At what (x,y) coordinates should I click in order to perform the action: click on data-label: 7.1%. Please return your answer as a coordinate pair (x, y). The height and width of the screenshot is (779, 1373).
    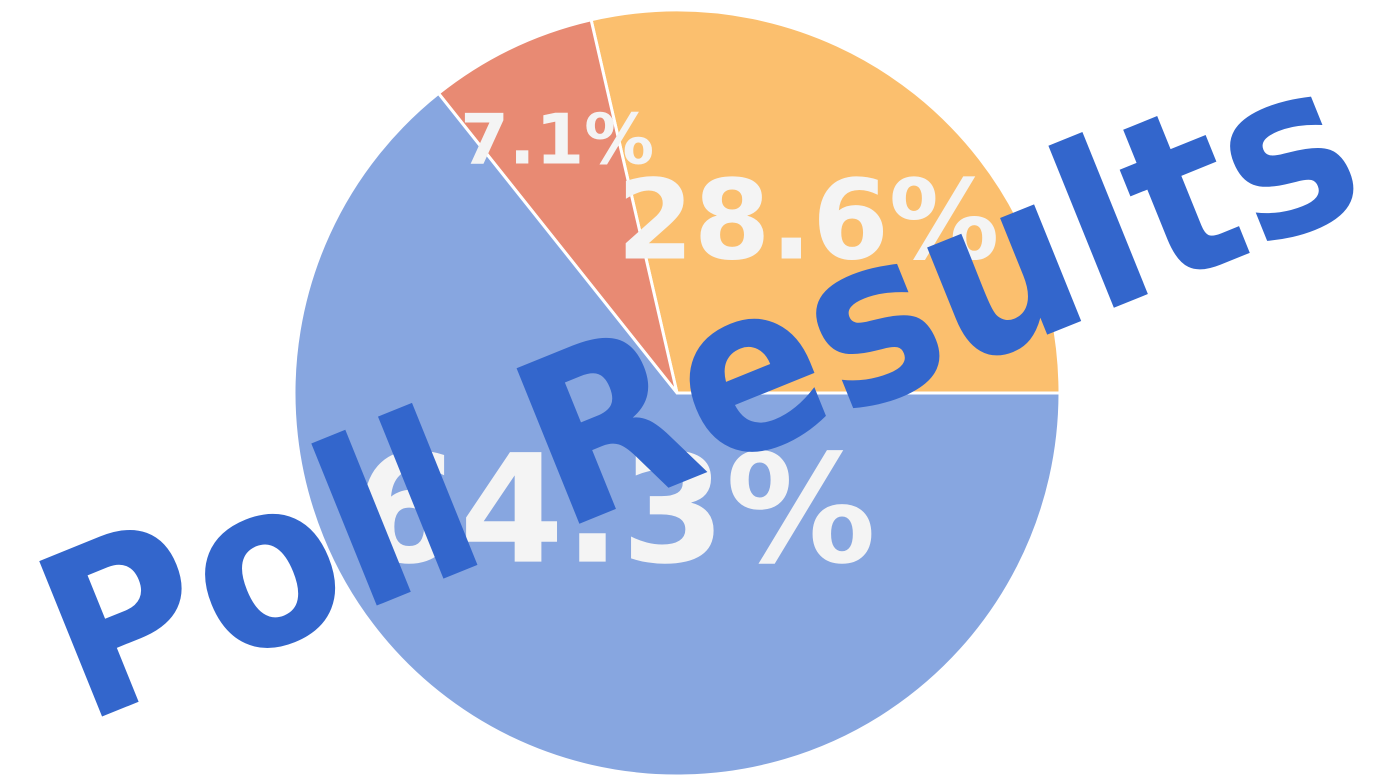
    Looking at the image, I should click on (557, 140).